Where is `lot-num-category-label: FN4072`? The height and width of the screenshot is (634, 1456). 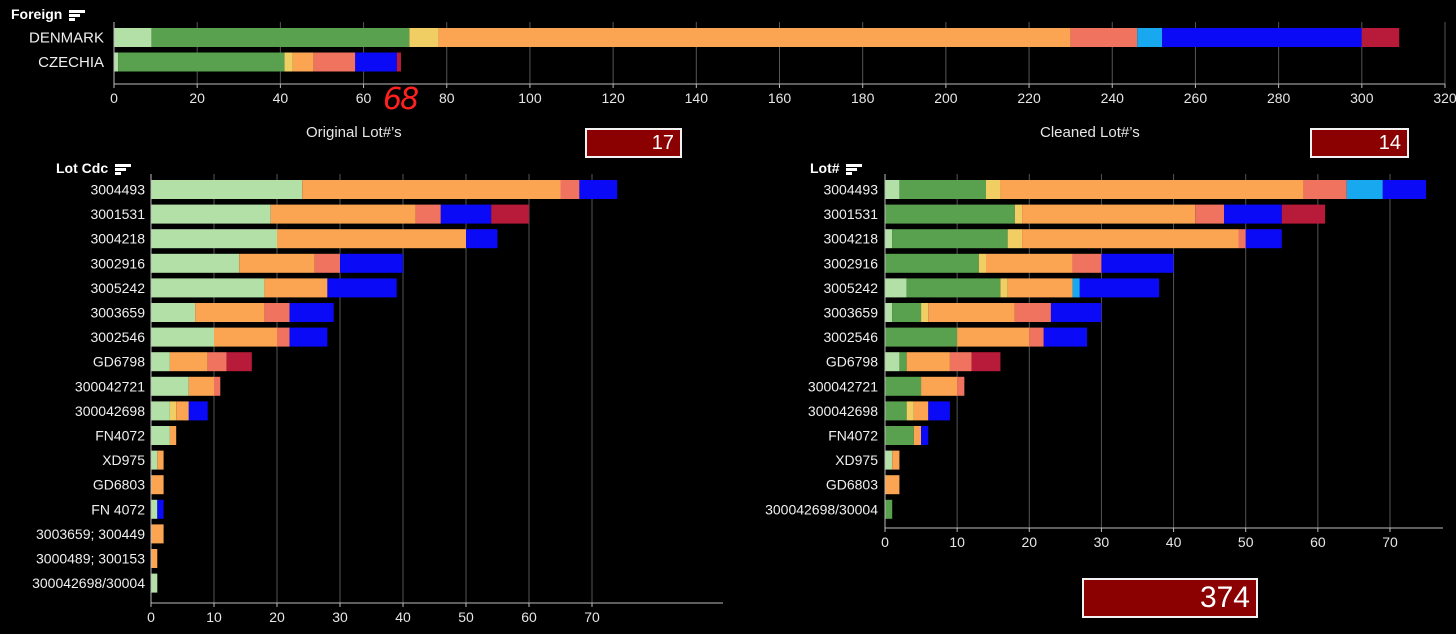
lot-num-category-label: FN4072 is located at coordinates (853, 436).